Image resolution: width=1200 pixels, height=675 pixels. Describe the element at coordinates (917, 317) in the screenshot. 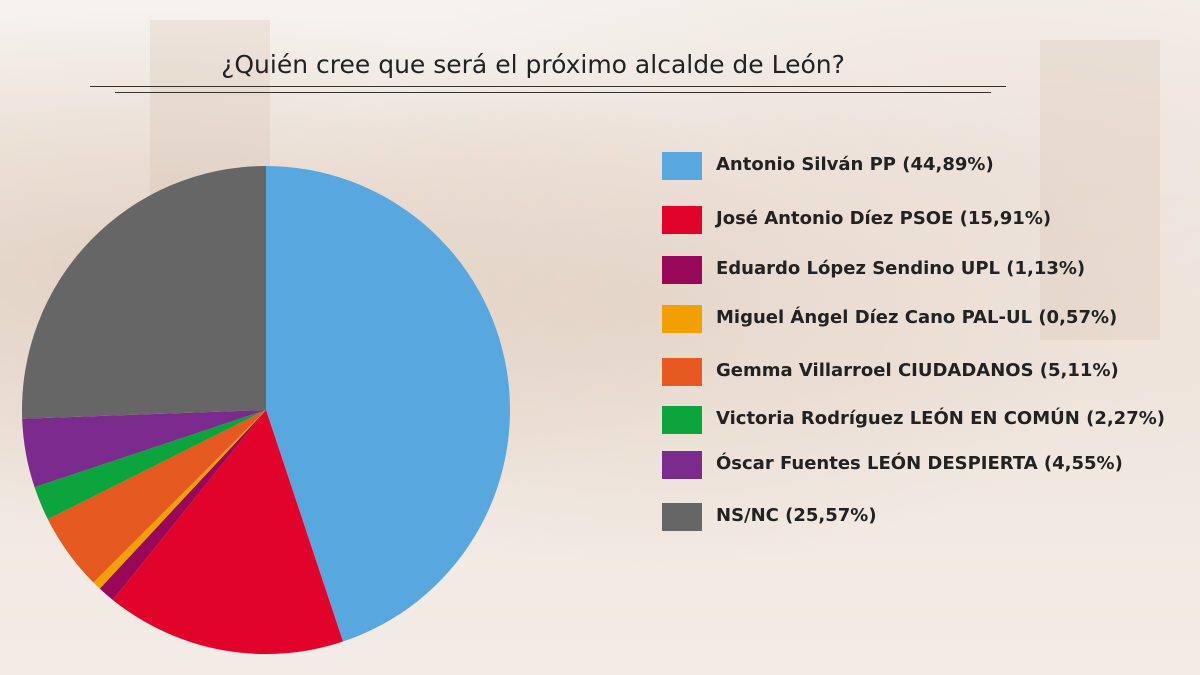

I see `legend-label-3: Miguel Ángel Díez Cano PAL-UL (0,57%)` at that location.